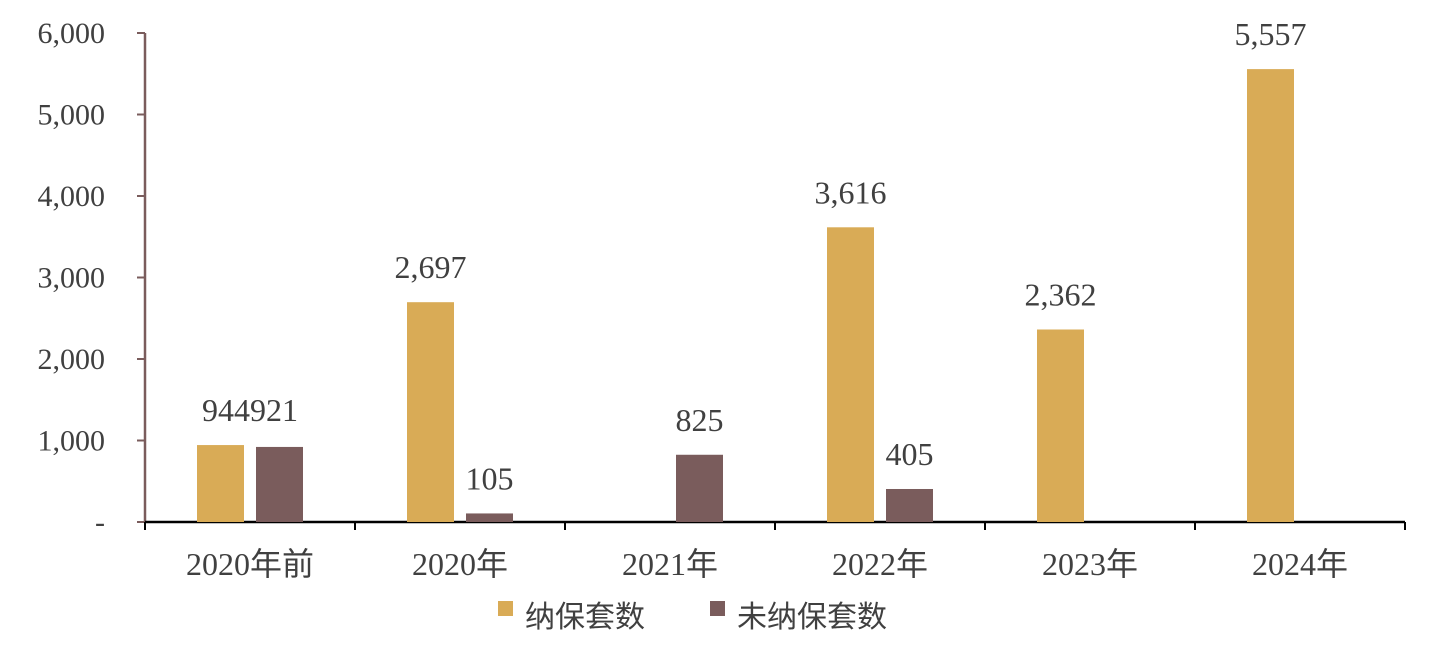 The image size is (1432, 652). Describe the element at coordinates (775, 551) in the screenshot. I see `x-axis: 2020年前 2020年 2021年 2022年 2023年 2024年` at that location.